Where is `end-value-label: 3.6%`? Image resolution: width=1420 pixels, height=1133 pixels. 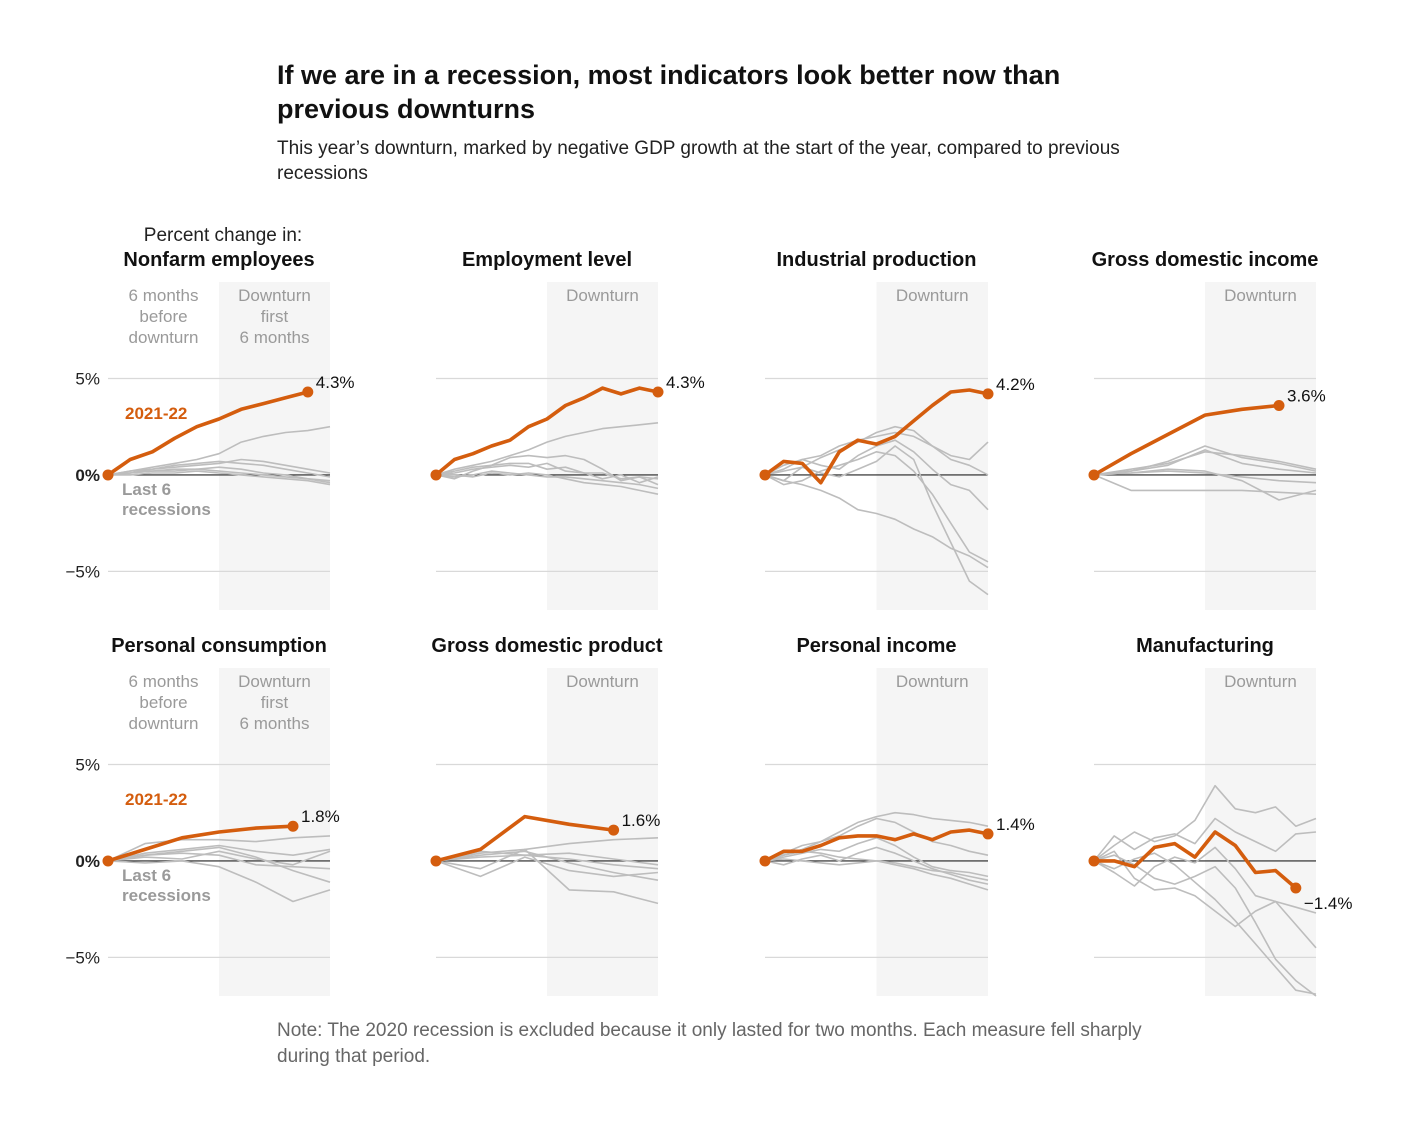 end-value-label: 3.6% is located at coordinates (1306, 395).